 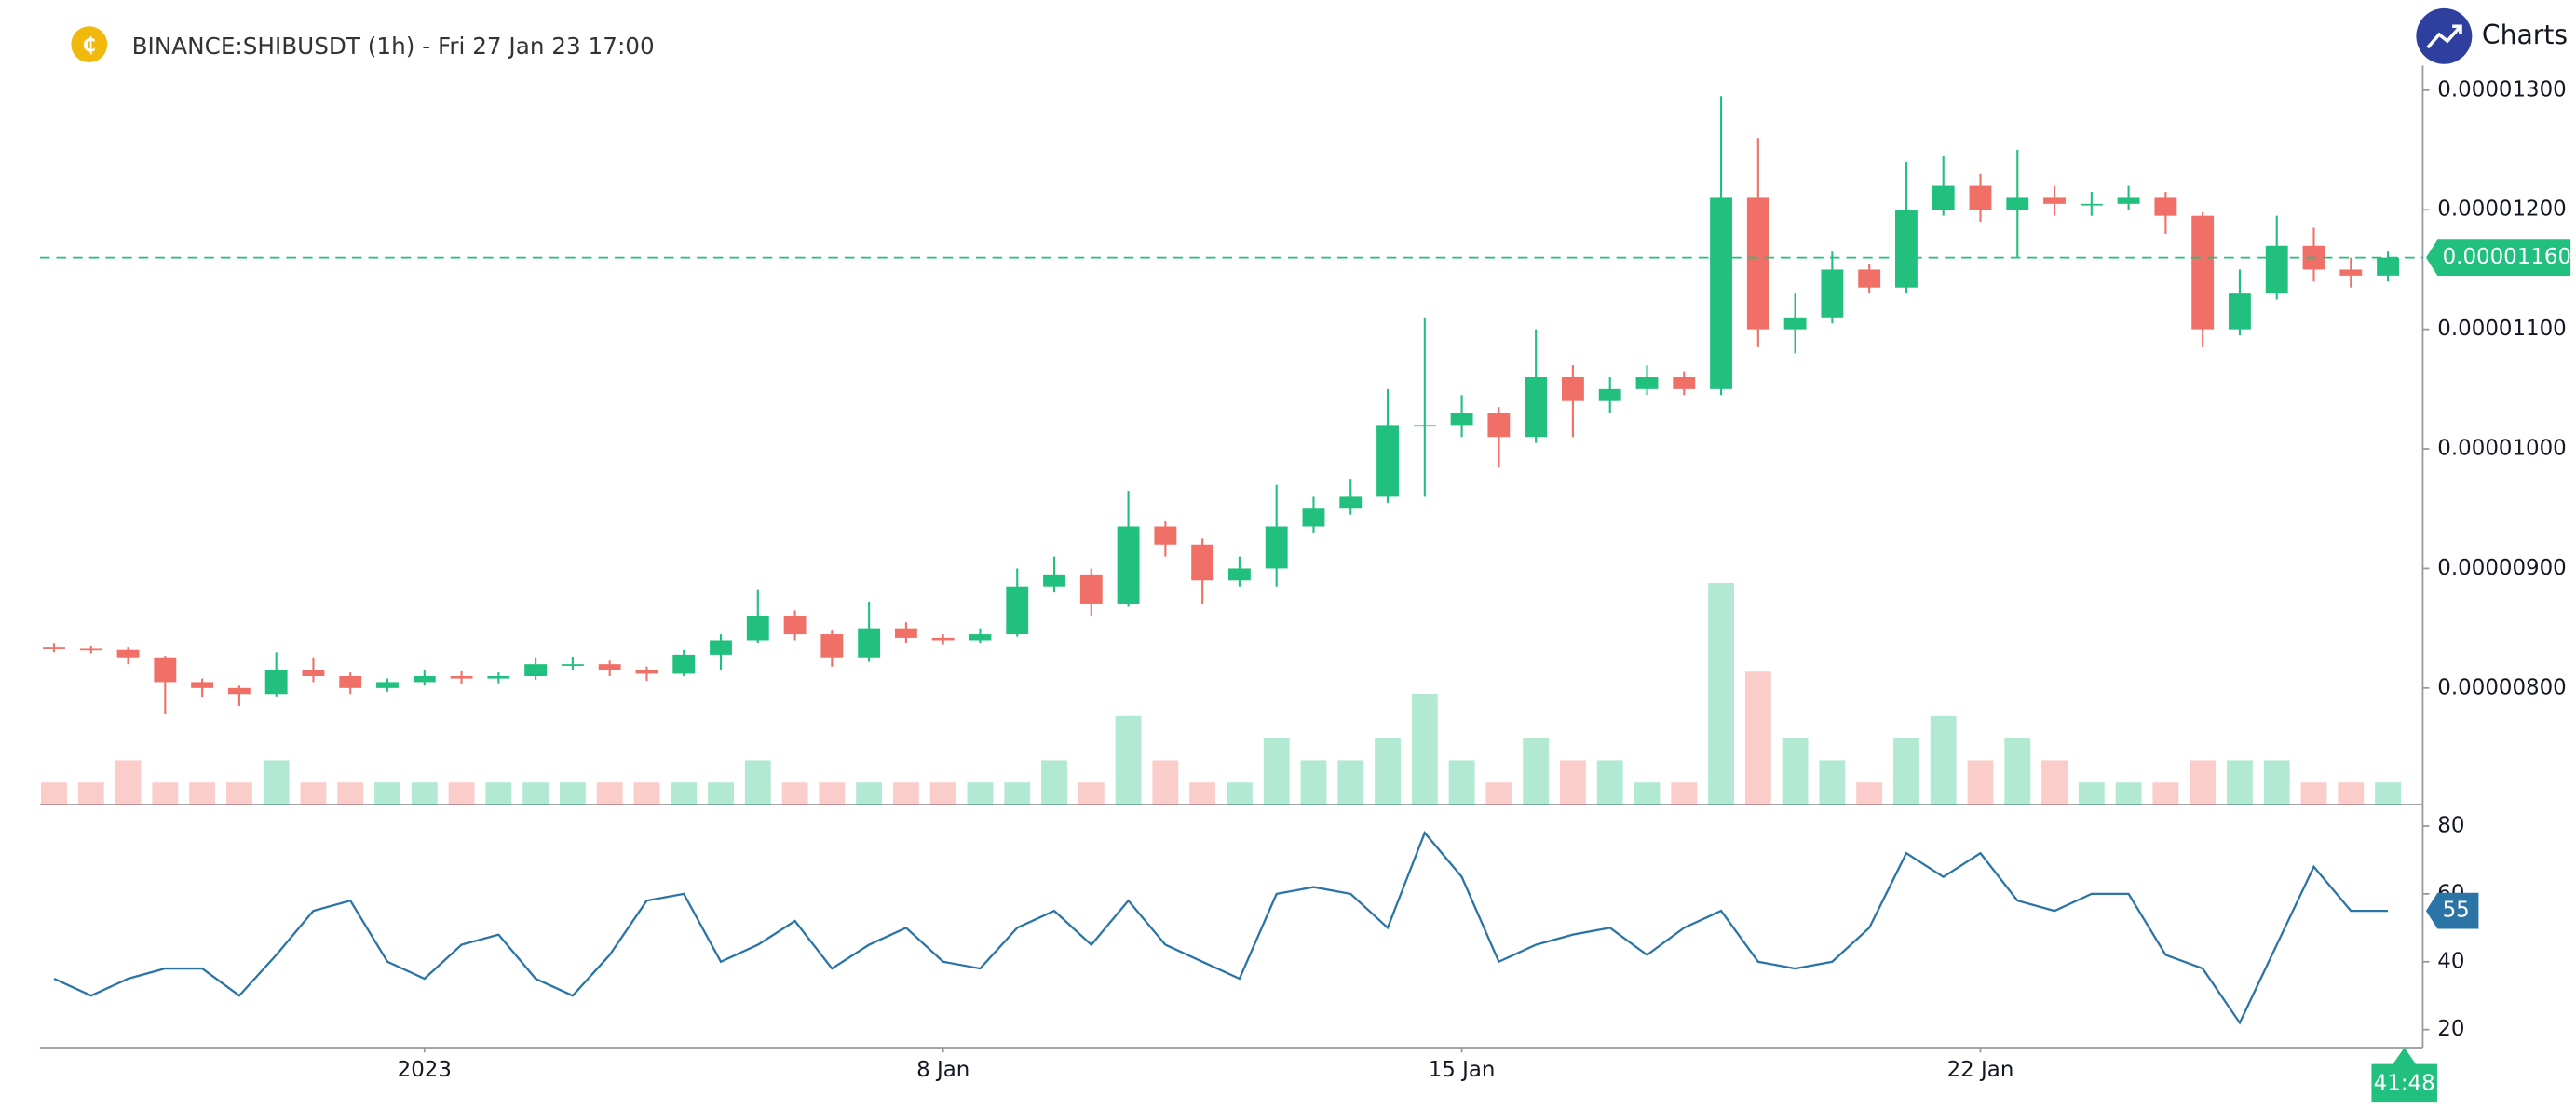 What do you see at coordinates (2404, 1075) in the screenshot?
I see `countdown-tag` at bounding box center [2404, 1075].